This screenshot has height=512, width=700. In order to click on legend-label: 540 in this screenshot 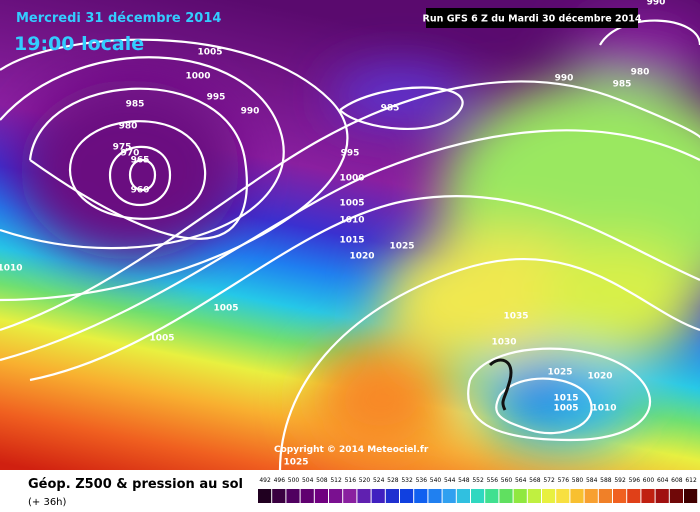, I will do `click(436, 480)`.